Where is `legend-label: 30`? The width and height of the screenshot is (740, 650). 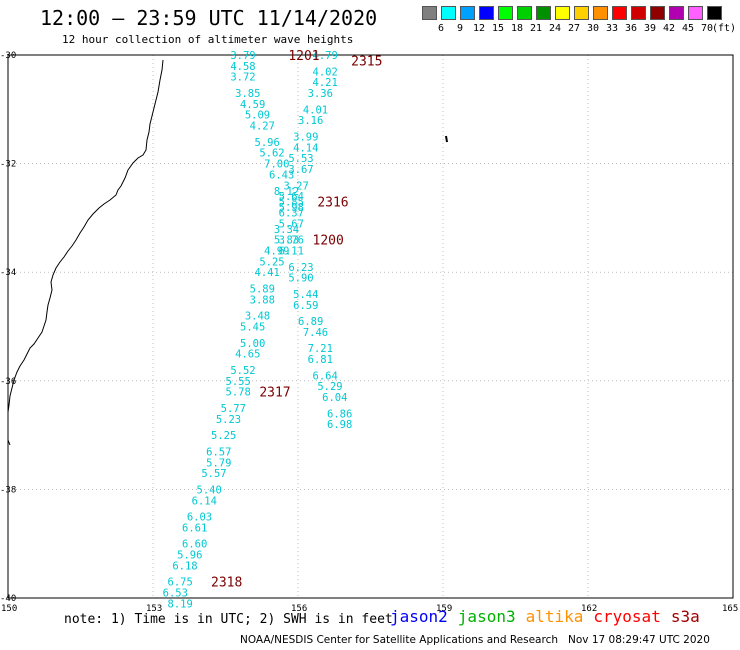 legend-label: 30 is located at coordinates (593, 28).